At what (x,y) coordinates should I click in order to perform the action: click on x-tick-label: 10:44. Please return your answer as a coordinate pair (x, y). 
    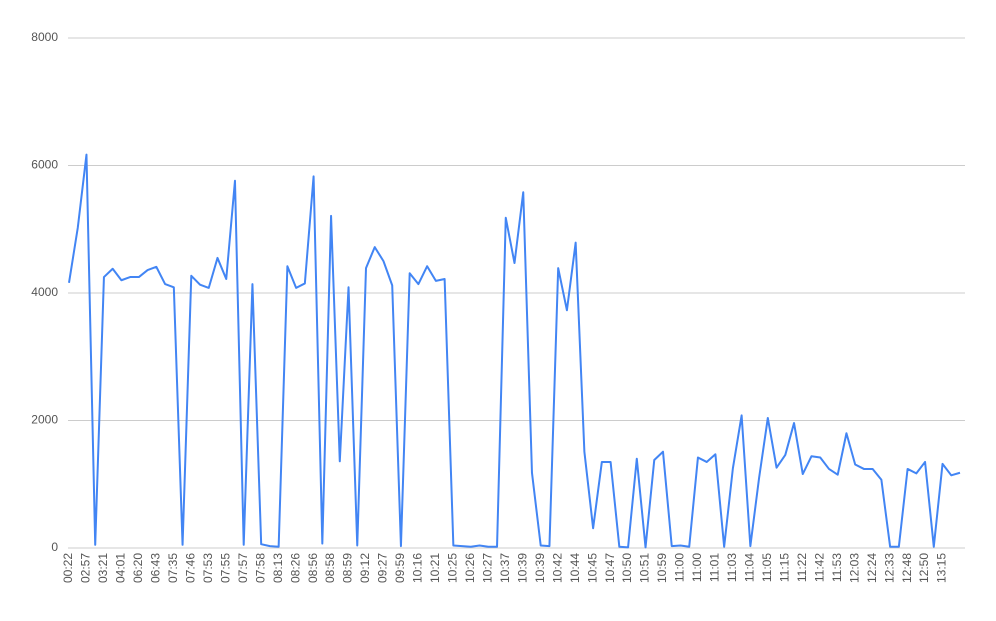
    Looking at the image, I should click on (575, 568).